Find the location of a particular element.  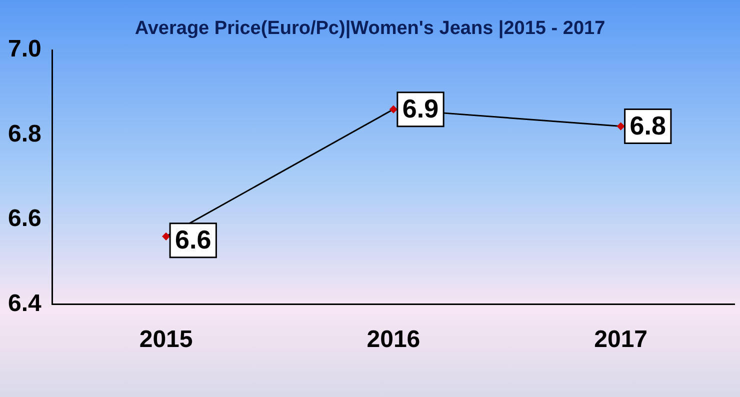

y-tick-label: 7.0 is located at coordinates (25, 49).